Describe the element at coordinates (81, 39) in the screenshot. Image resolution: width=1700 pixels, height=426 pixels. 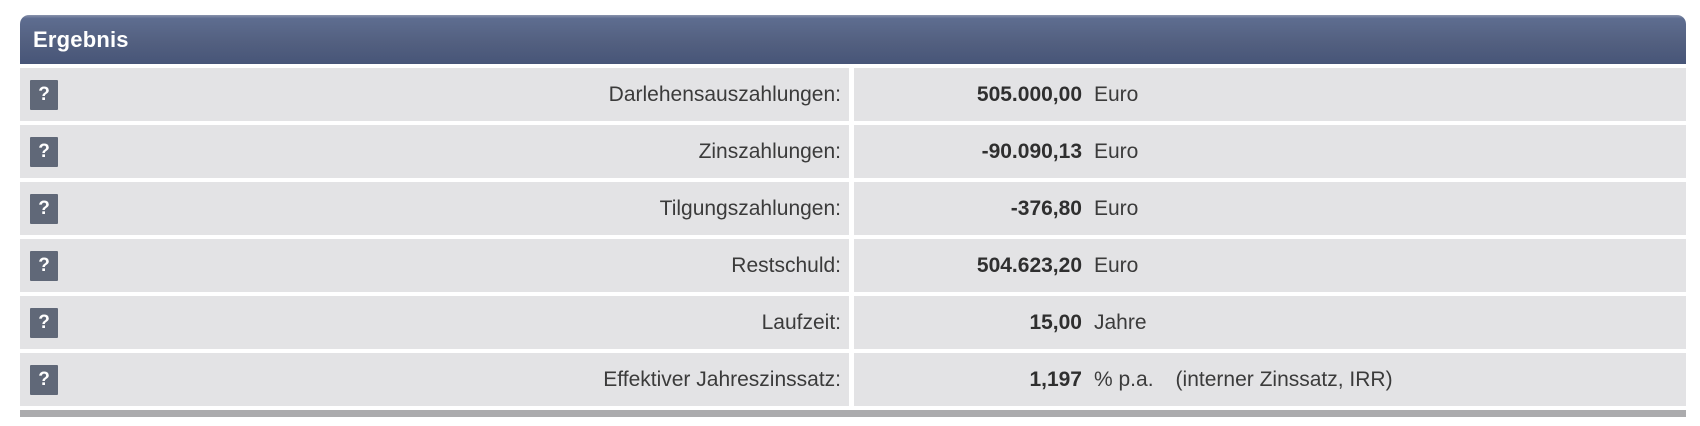
I see `panel-title: Ergebnis` at that location.